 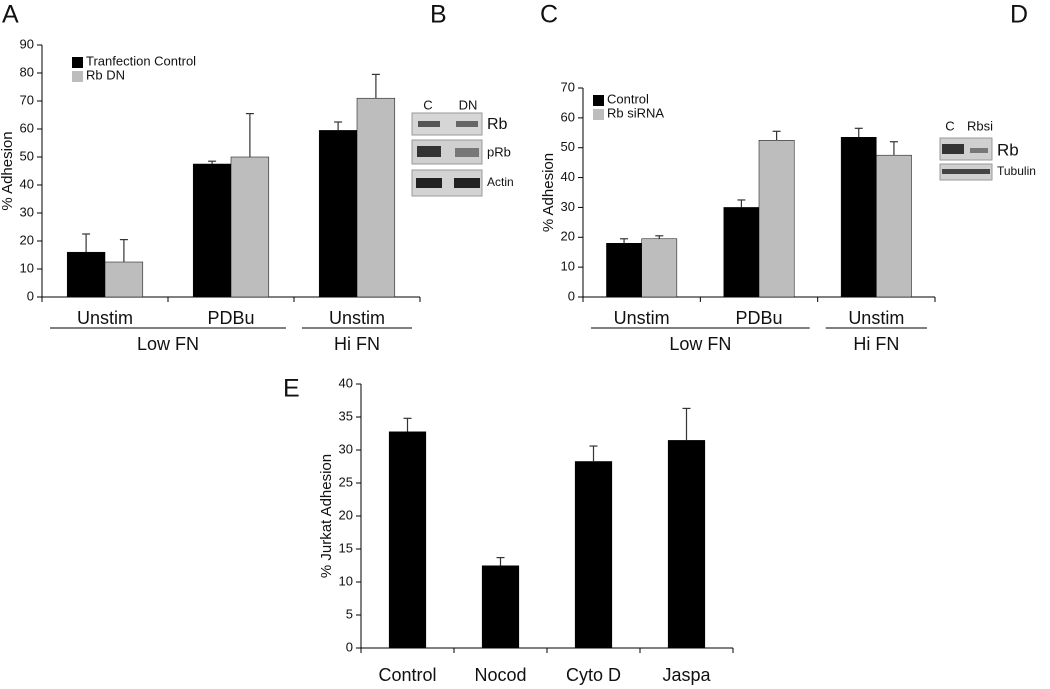 I want to click on y-axis-label: % Jurkat Adhesion, so click(x=326, y=516).